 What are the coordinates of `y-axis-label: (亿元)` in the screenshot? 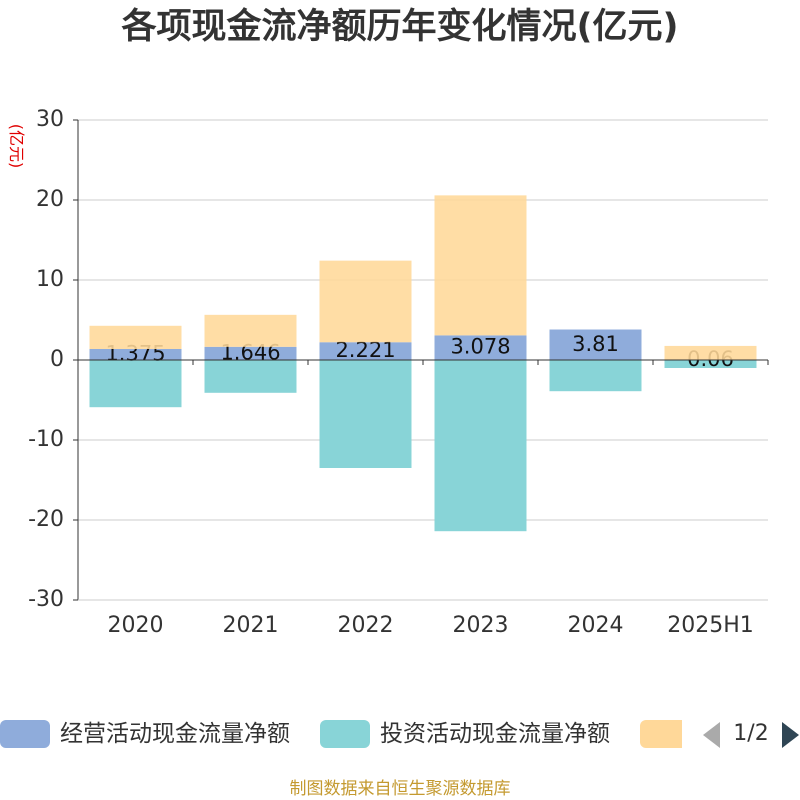 It's located at (16, 146).